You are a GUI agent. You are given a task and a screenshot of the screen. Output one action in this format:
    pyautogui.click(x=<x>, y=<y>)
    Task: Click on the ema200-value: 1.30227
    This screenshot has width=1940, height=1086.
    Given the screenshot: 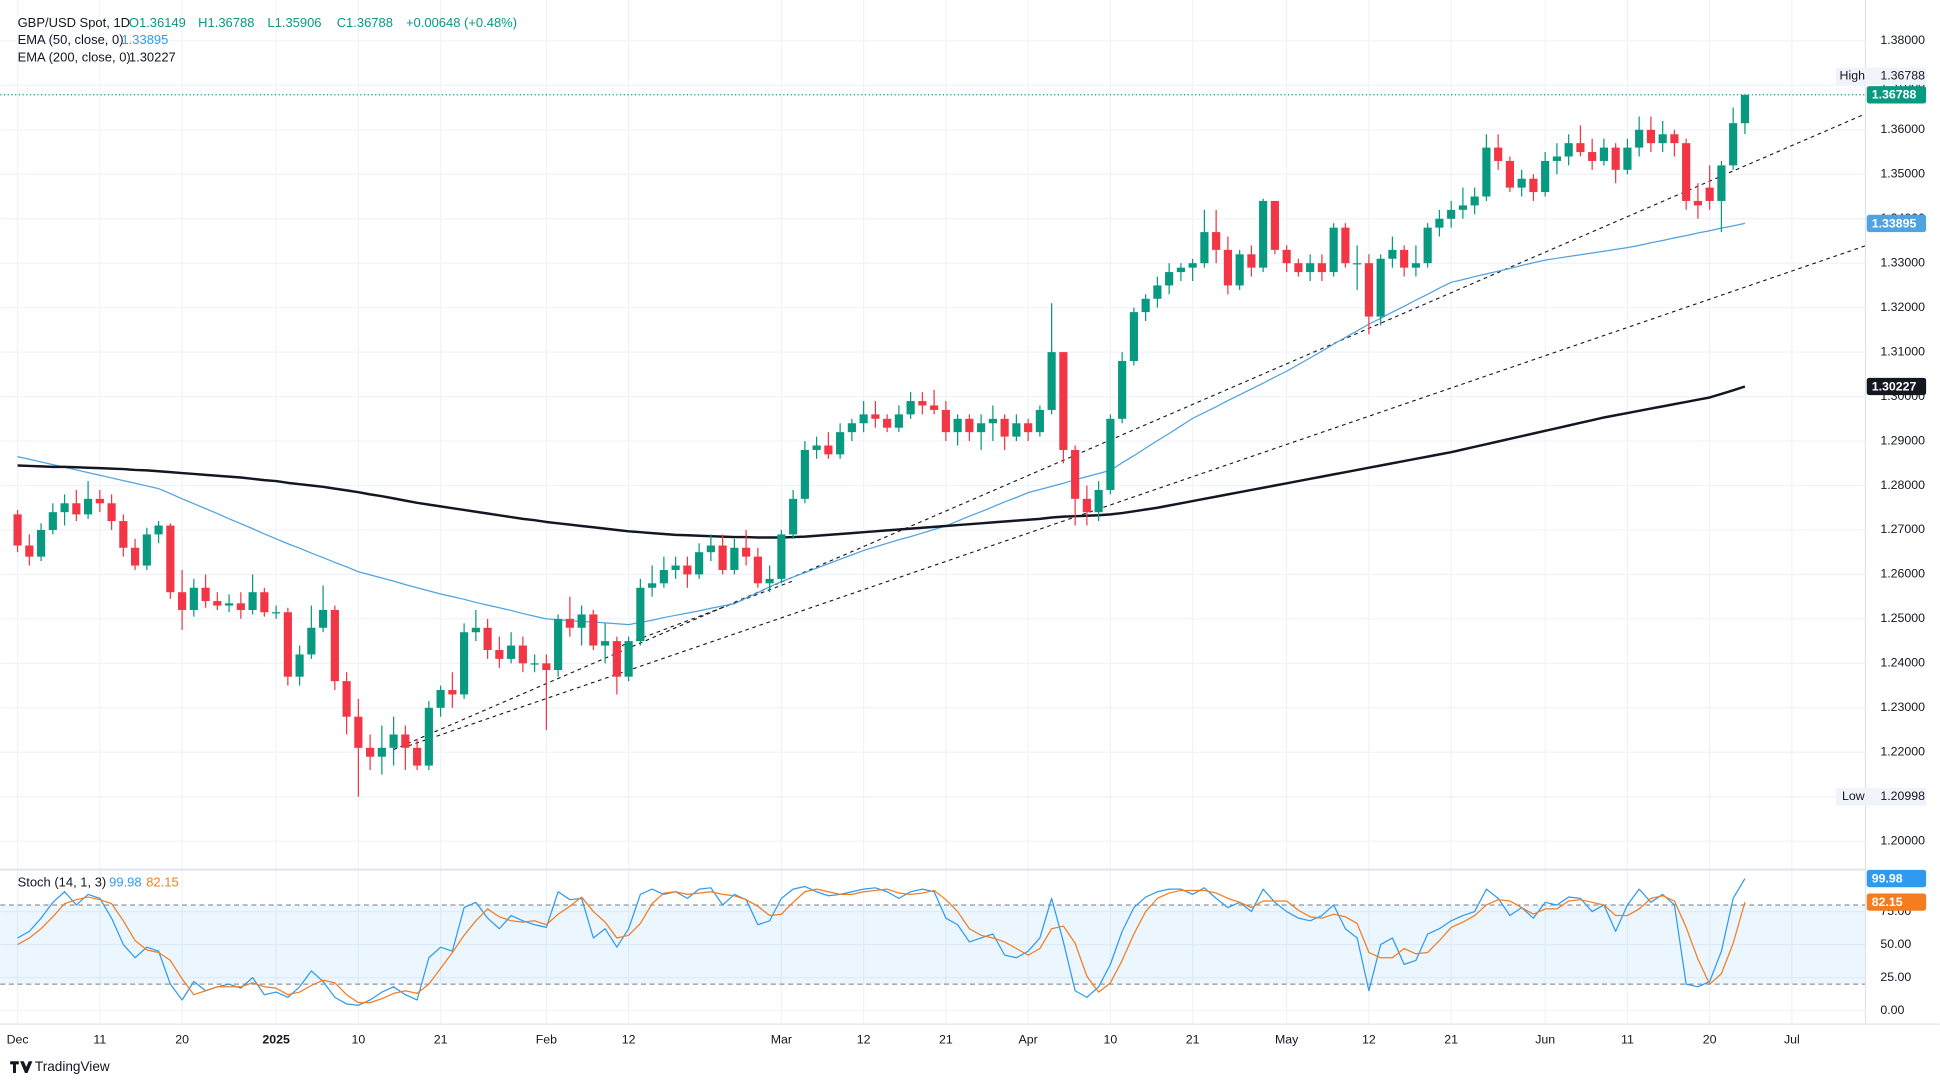 What is the action you would take?
    pyautogui.click(x=152, y=57)
    